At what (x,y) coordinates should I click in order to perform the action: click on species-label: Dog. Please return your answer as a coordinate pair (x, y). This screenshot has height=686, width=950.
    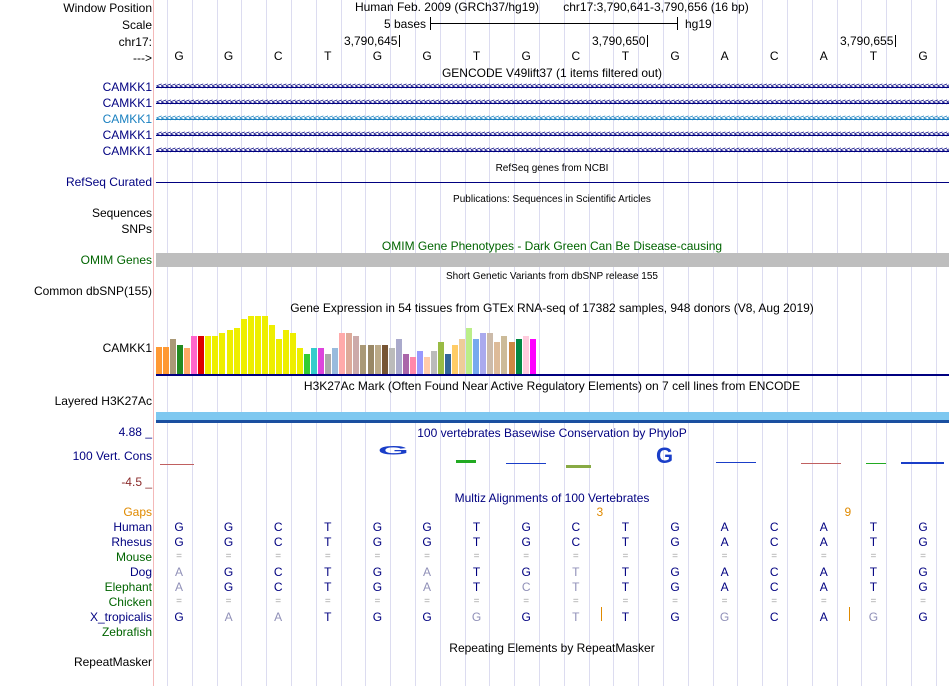
    Looking at the image, I should click on (140, 572).